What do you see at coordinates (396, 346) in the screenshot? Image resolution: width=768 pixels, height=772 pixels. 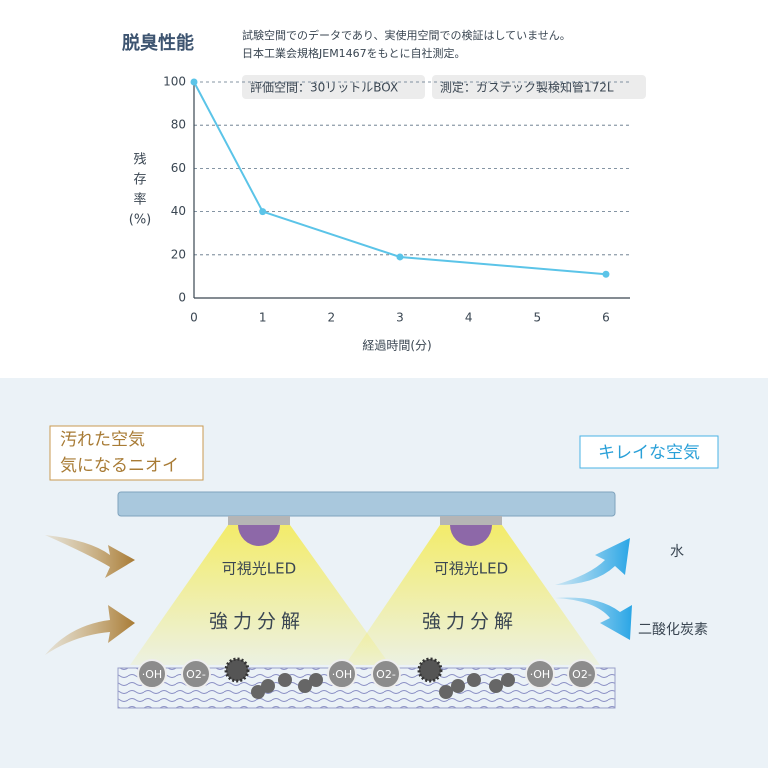 I see `x-axis-label: 経過時間(分)` at bounding box center [396, 346].